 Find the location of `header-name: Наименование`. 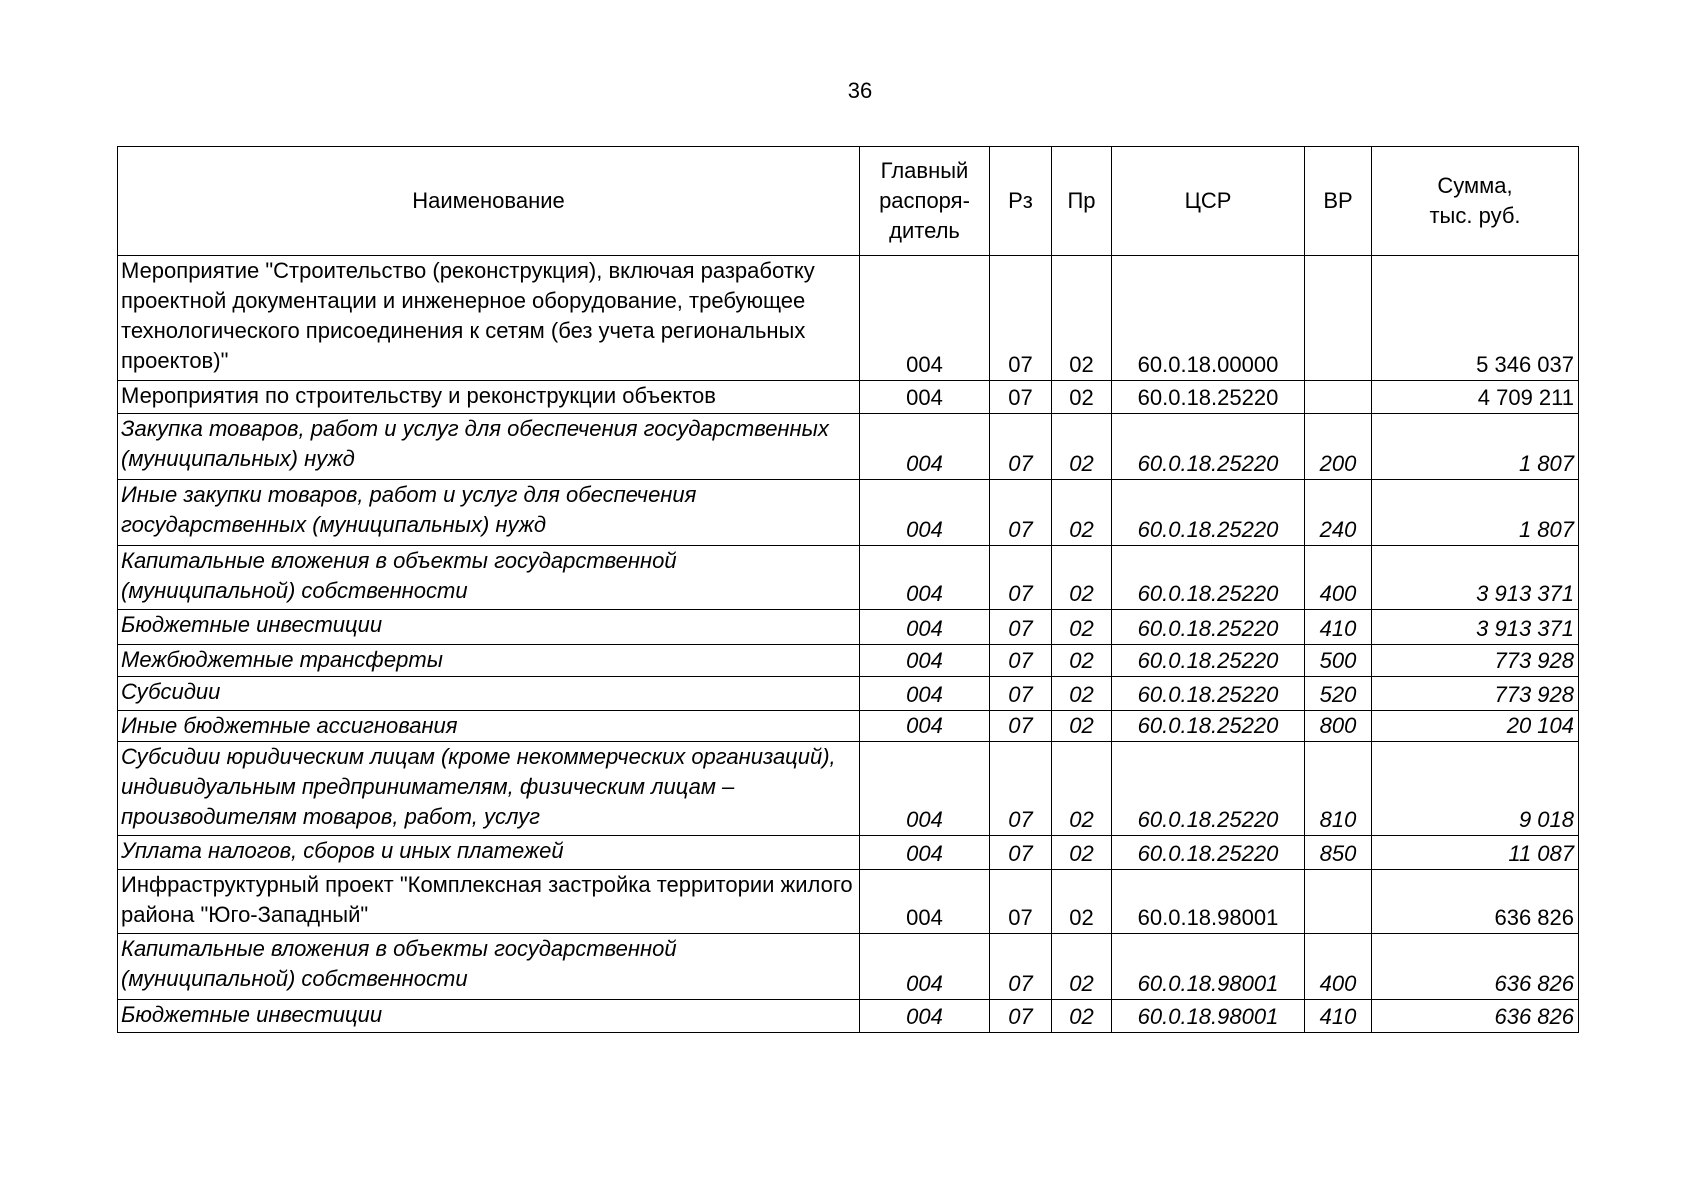

header-name: Наименование is located at coordinates (488, 201).